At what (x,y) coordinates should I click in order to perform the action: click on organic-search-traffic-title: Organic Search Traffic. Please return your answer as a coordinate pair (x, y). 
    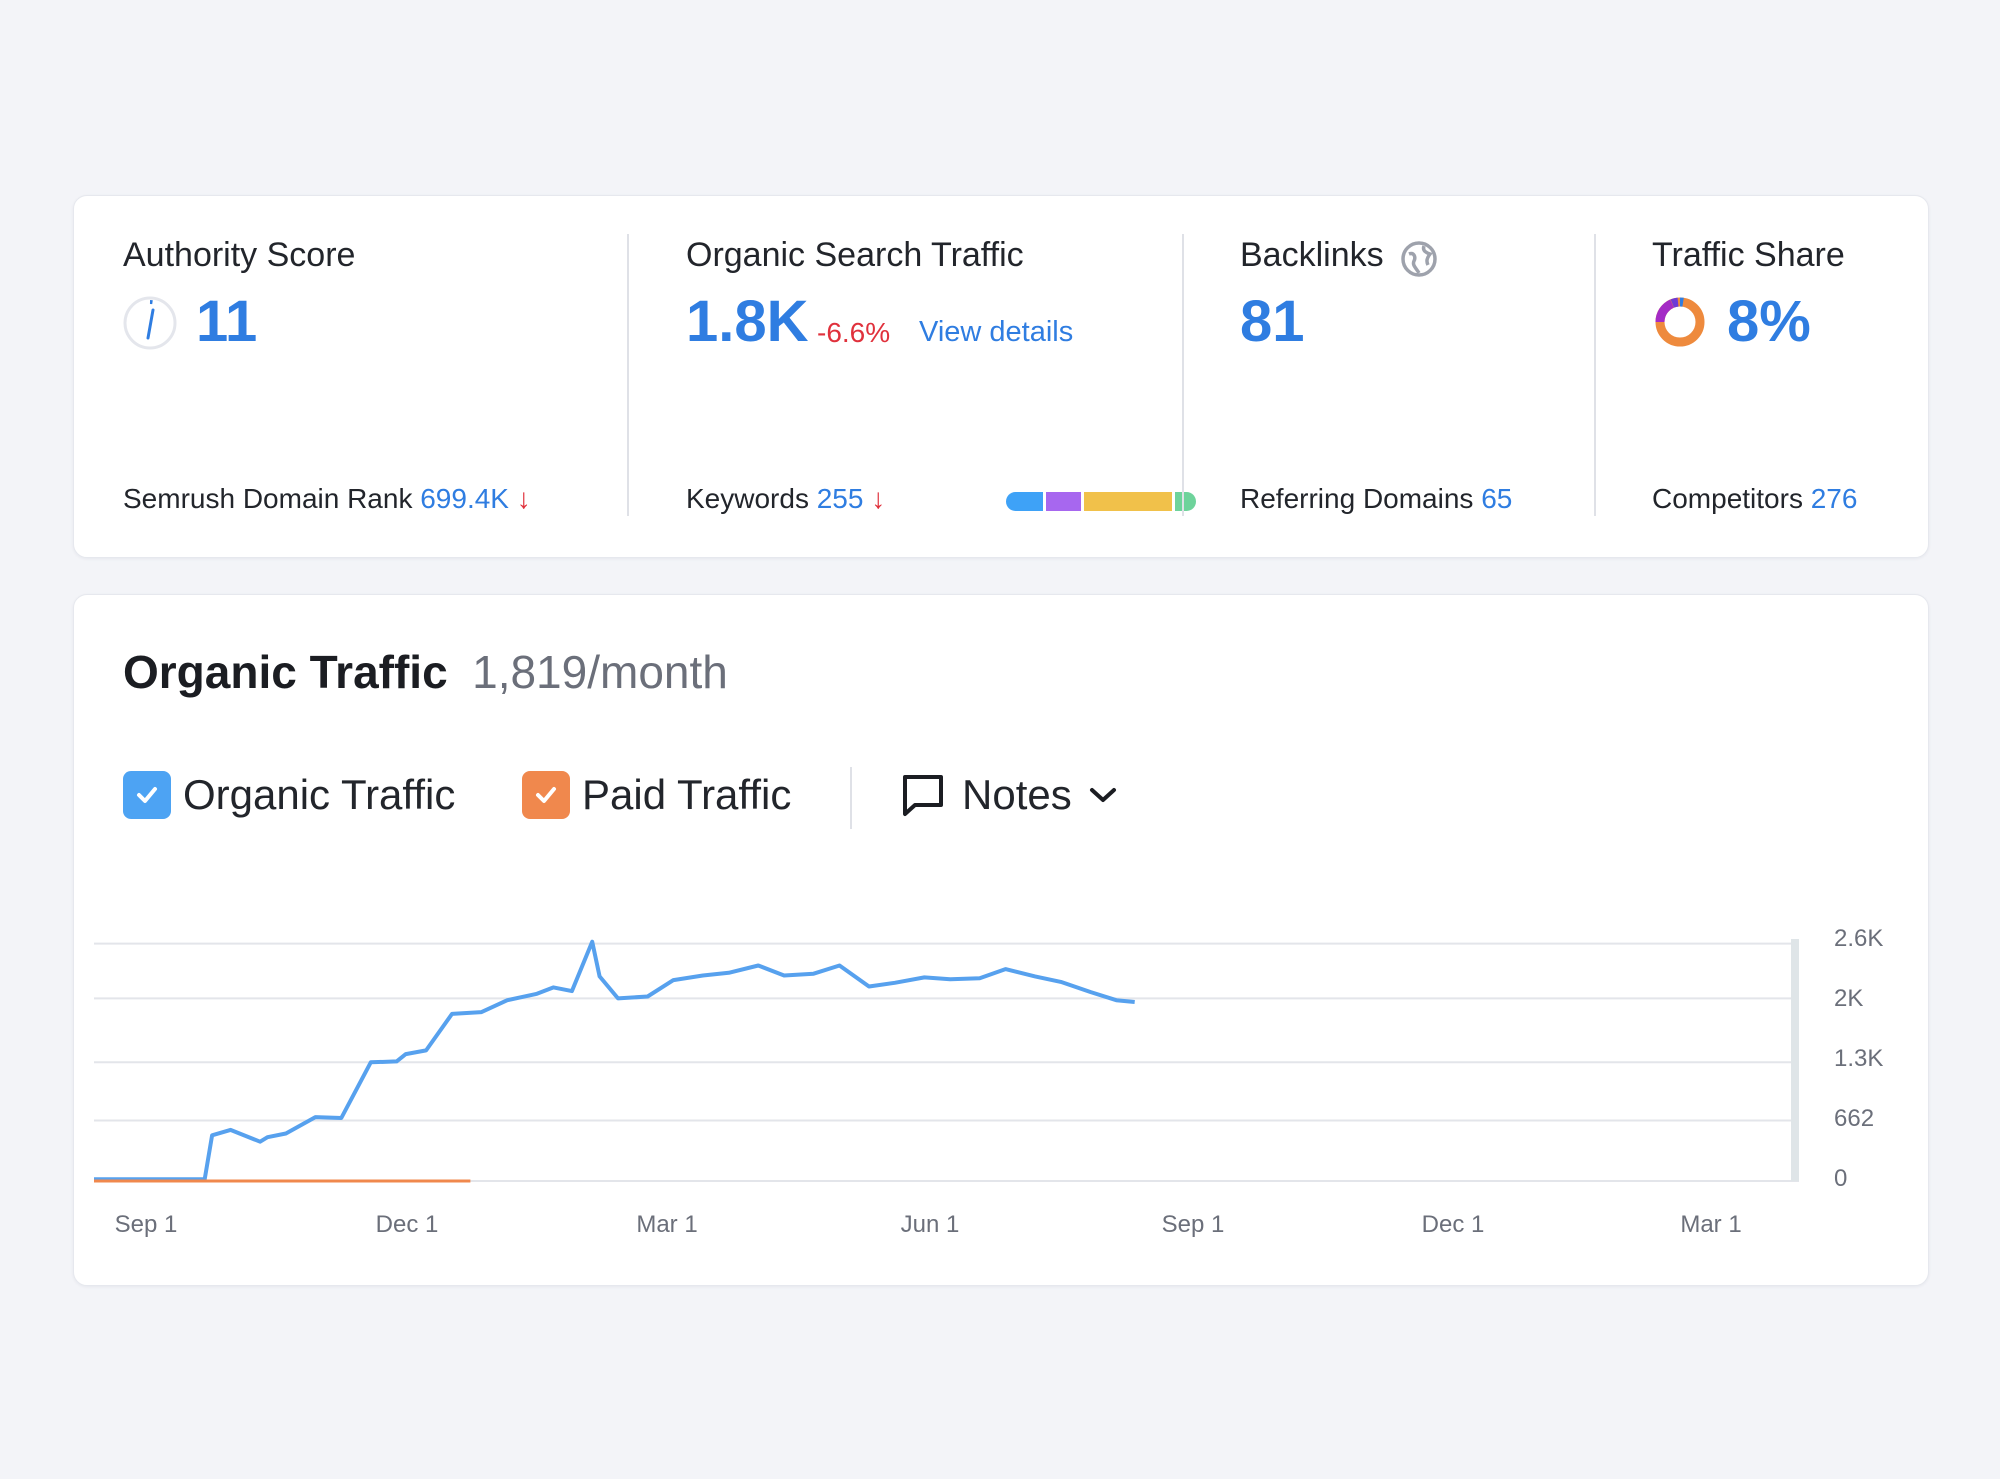
    Looking at the image, I should click on (855, 255).